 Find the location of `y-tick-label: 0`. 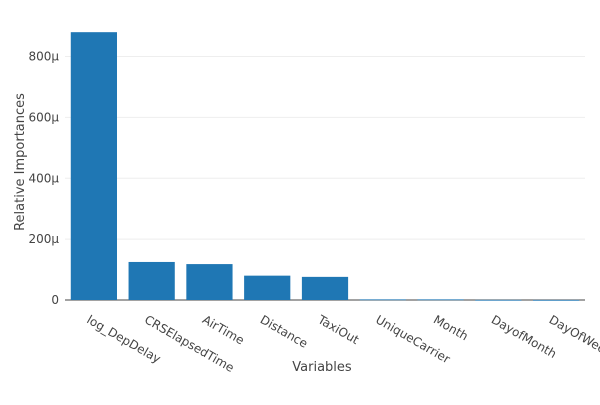

y-tick-label: 0 is located at coordinates (55, 300).